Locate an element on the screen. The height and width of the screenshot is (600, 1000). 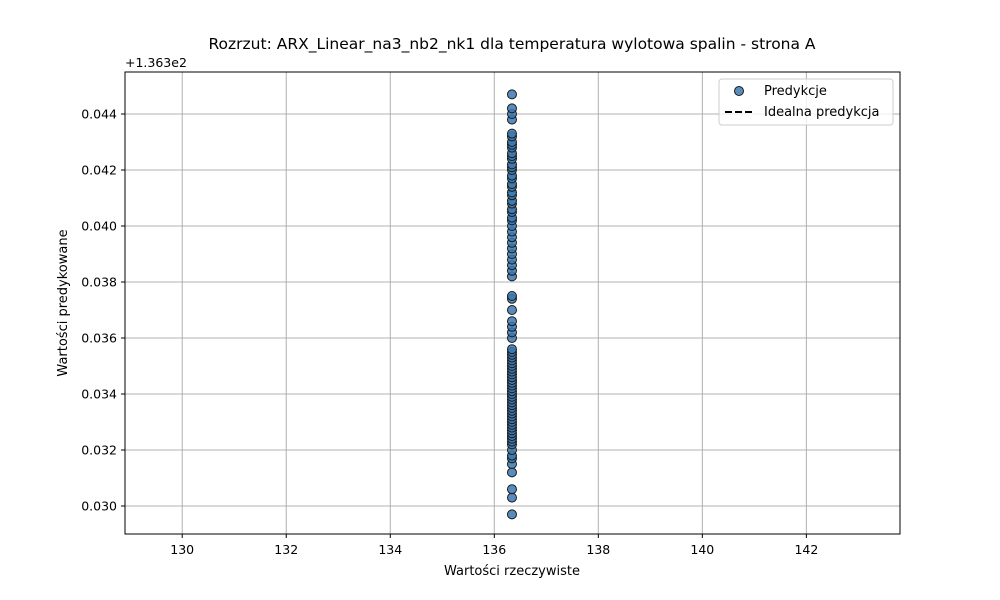
x-axis-label: Wartości rzeczywiste is located at coordinates (512, 571).